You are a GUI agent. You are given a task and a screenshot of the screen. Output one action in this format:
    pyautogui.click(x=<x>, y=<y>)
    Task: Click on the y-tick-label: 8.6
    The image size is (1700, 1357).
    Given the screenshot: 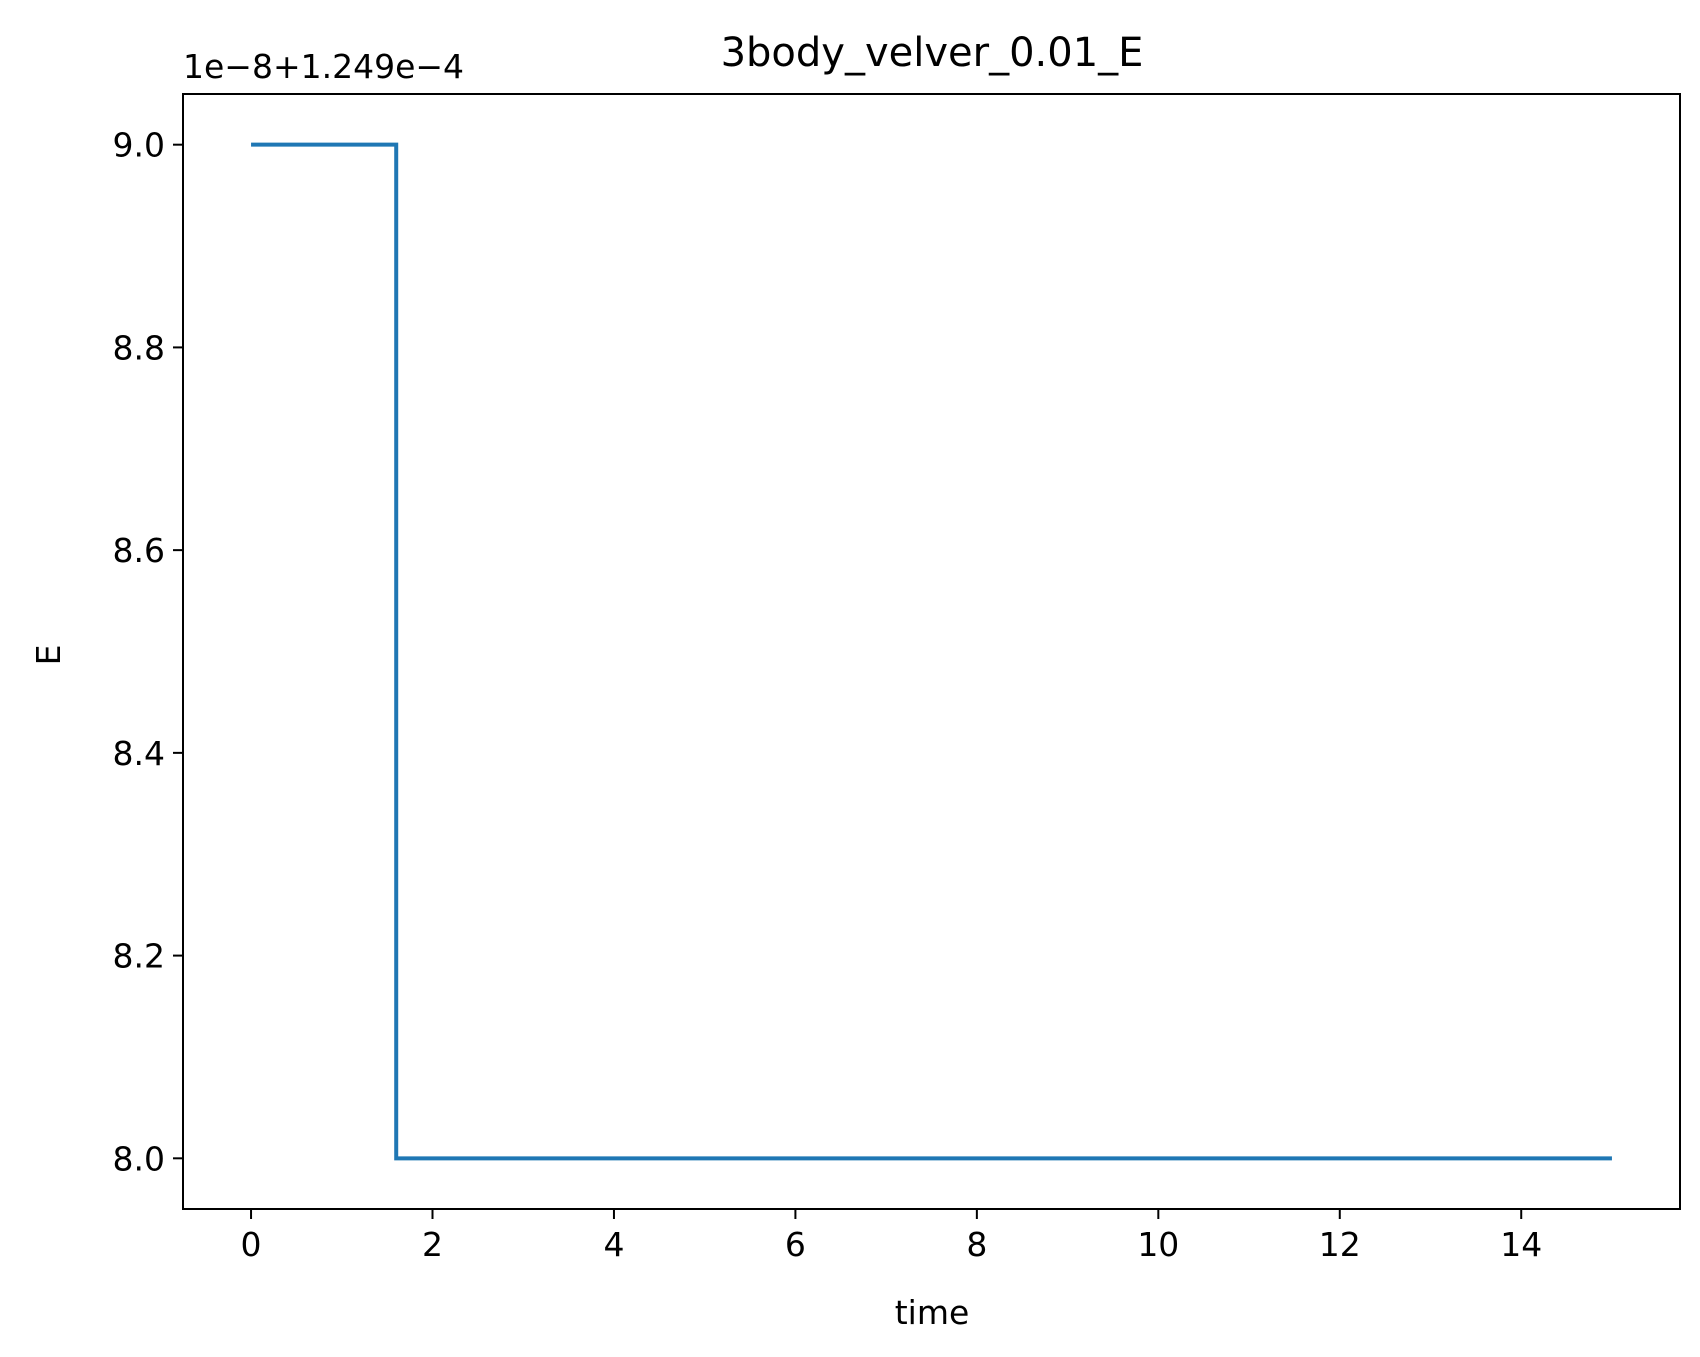 What is the action you would take?
    pyautogui.click(x=139, y=550)
    